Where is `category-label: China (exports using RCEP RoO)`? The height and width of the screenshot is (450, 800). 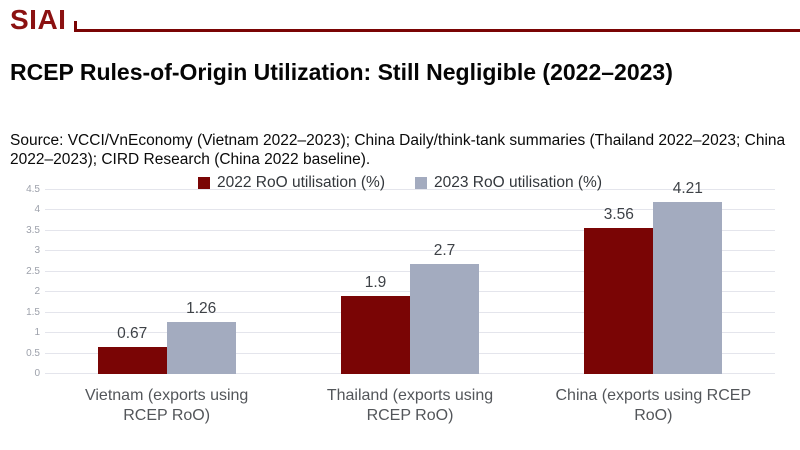 category-label: China (exports using RCEP RoO) is located at coordinates (653, 405).